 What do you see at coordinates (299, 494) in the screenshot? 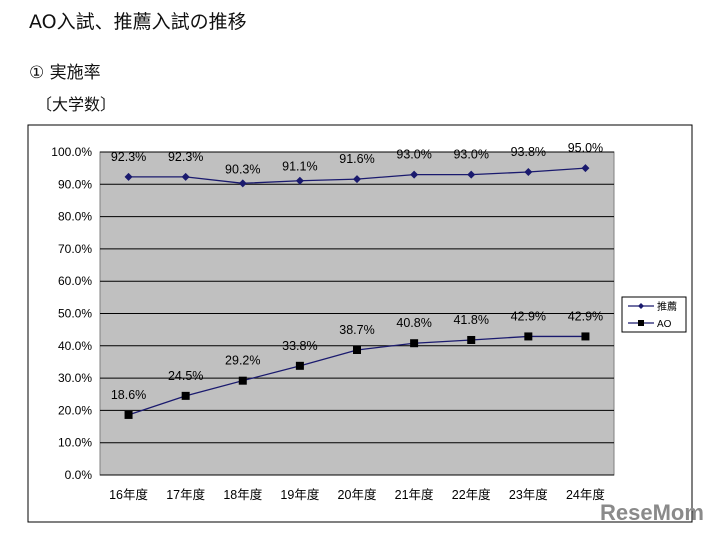
I see `x-tick-label: 19年度` at bounding box center [299, 494].